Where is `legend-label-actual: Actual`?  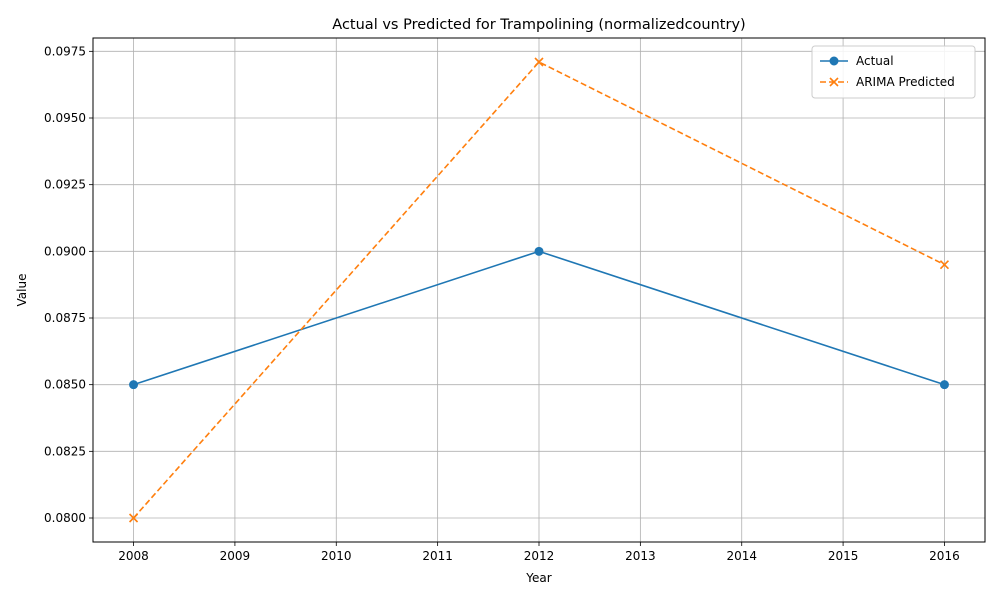 legend-label-actual: Actual is located at coordinates (875, 61).